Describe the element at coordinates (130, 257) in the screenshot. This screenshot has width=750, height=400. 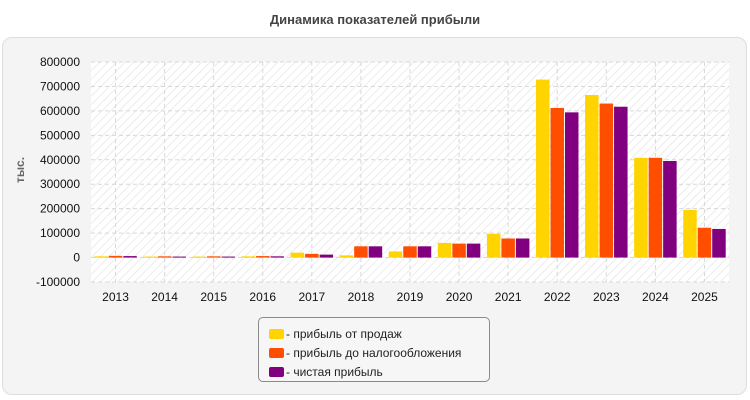
I see `bar-чистая-прибыль-2013` at that location.